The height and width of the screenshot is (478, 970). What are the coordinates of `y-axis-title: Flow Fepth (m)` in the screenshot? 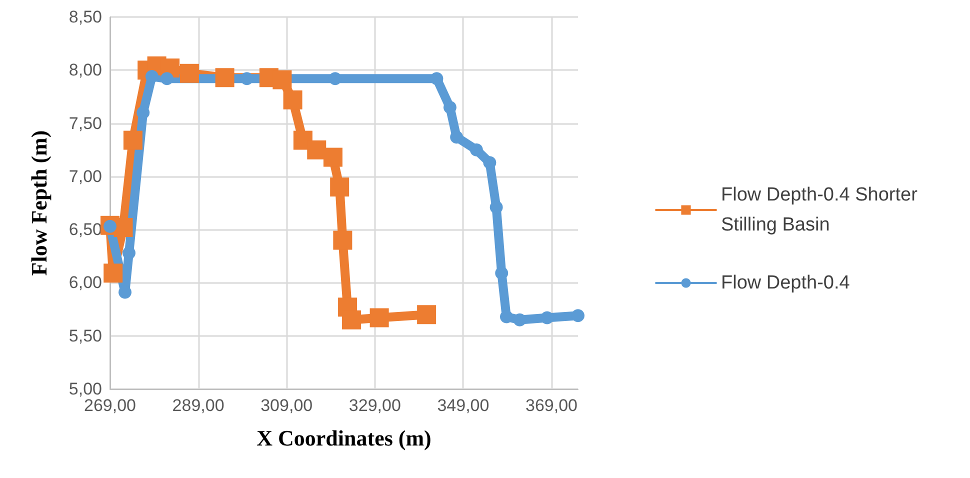 It's located at (39, 203).